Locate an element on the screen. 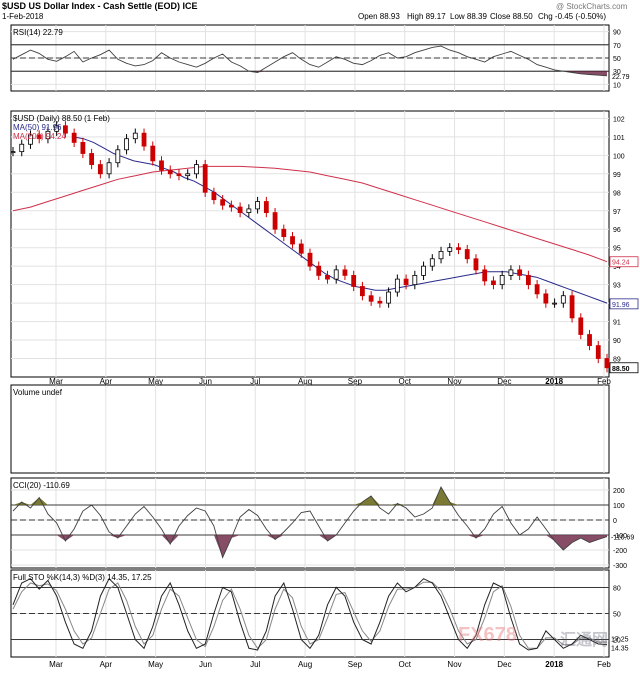  price-title: $USD (Daily) 88.50 (1 Feb) is located at coordinates (61, 118).